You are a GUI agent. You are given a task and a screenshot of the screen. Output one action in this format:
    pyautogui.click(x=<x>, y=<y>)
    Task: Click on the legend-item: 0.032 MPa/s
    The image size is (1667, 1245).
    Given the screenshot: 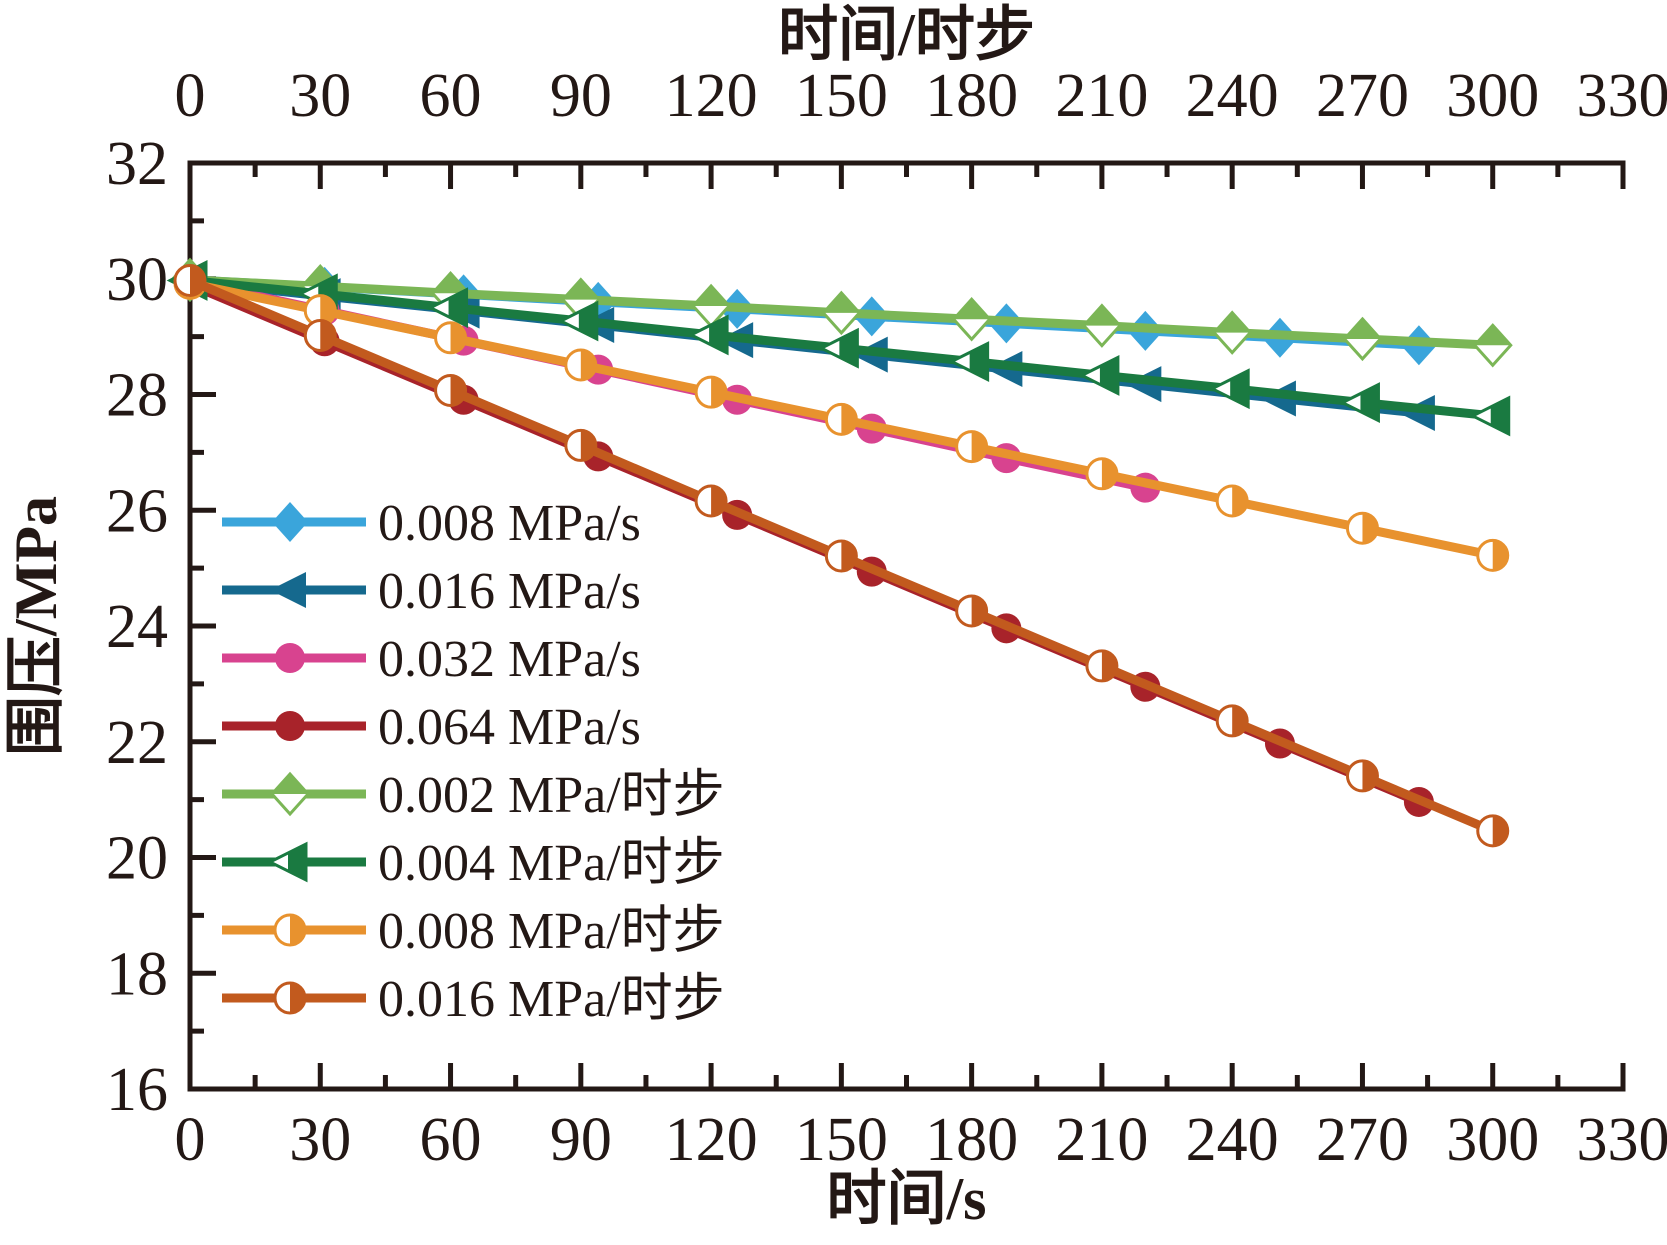 What is the action you would take?
    pyautogui.click(x=431, y=659)
    